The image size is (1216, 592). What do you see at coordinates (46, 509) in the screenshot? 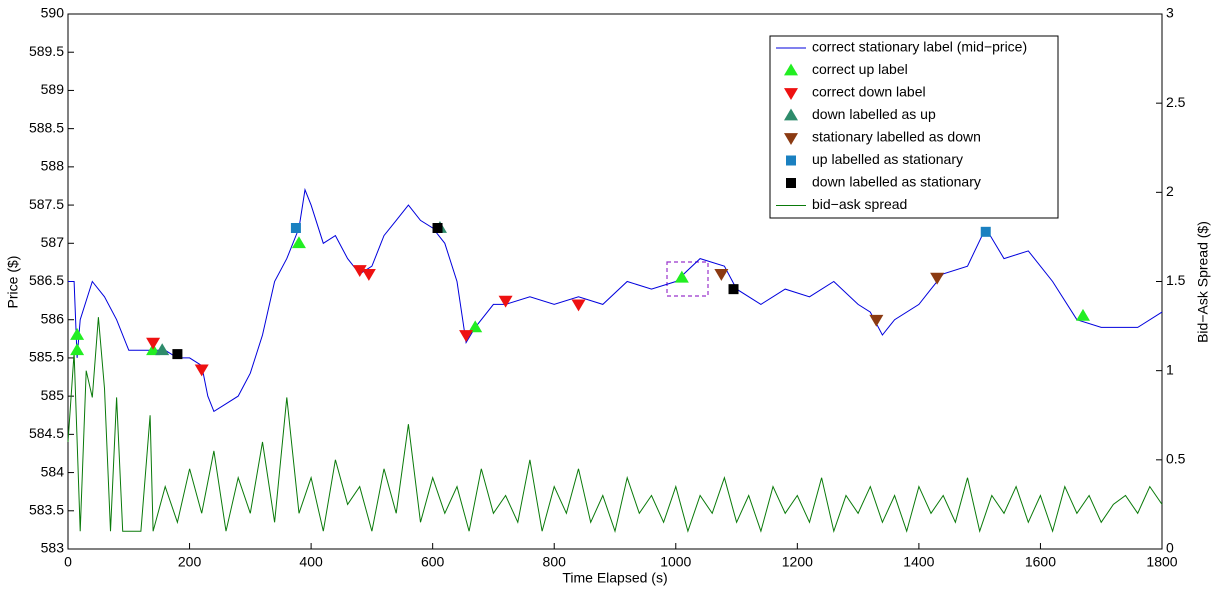
I see `y-tick-label: 583.5` at bounding box center [46, 509].